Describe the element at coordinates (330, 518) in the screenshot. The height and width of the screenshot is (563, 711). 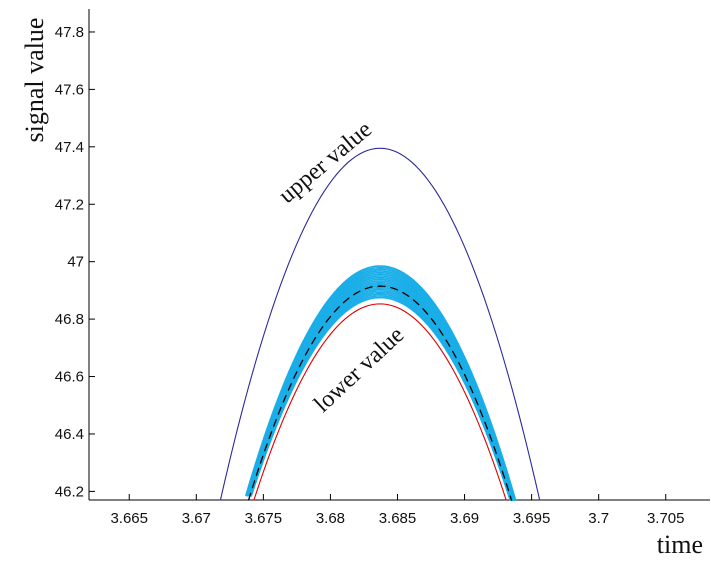
I see `x-tick-label: 3.68` at that location.